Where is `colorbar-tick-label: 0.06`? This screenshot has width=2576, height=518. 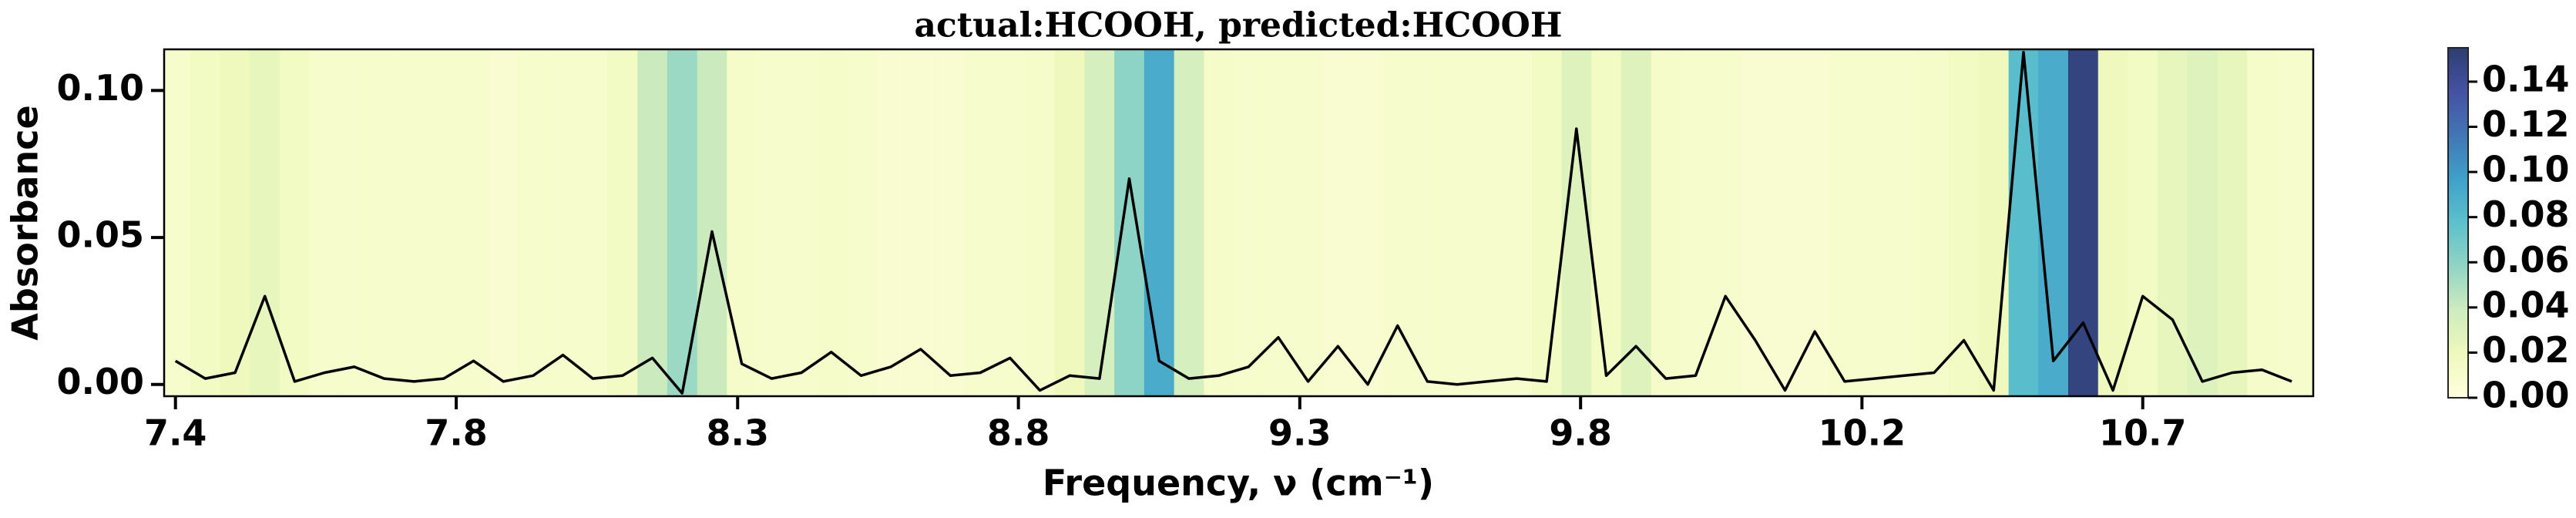
colorbar-tick-label: 0.06 is located at coordinates (2526, 260).